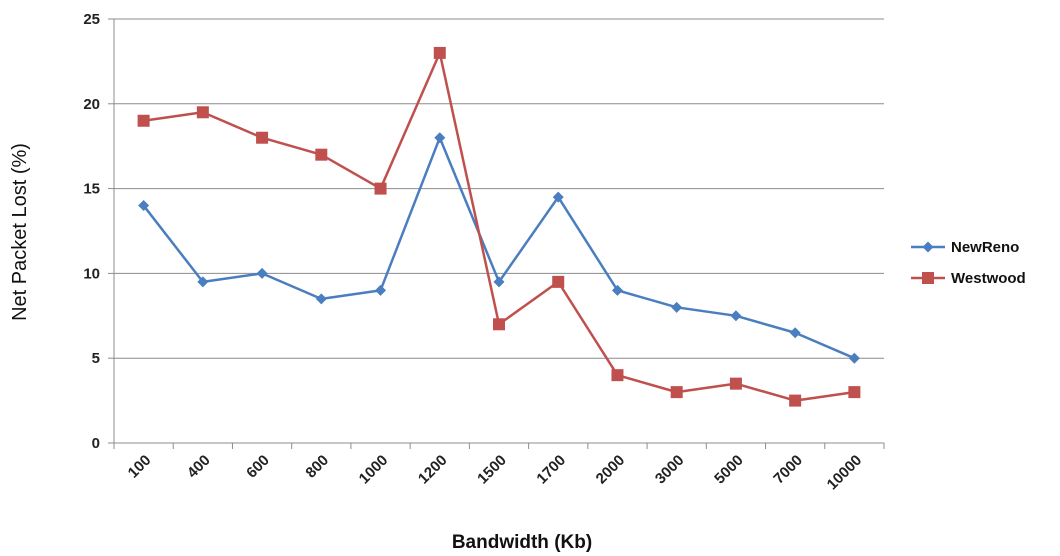  What do you see at coordinates (199, 467) in the screenshot?
I see `x-tick-label: 400` at bounding box center [199, 467].